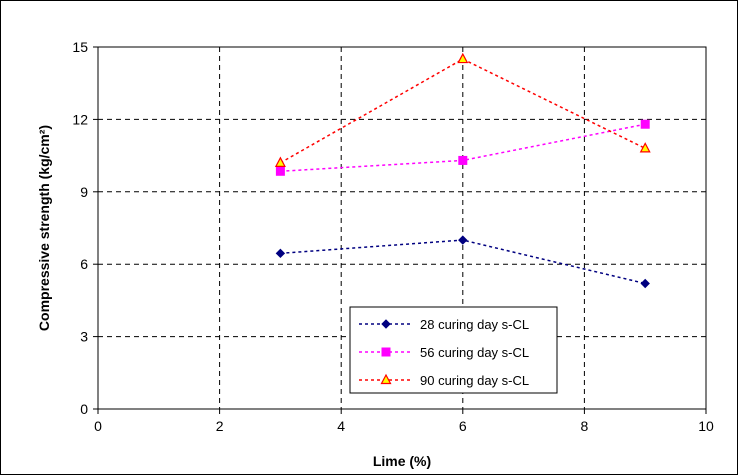 The width and height of the screenshot is (738, 475). I want to click on x-tick-label: 2, so click(220, 426).